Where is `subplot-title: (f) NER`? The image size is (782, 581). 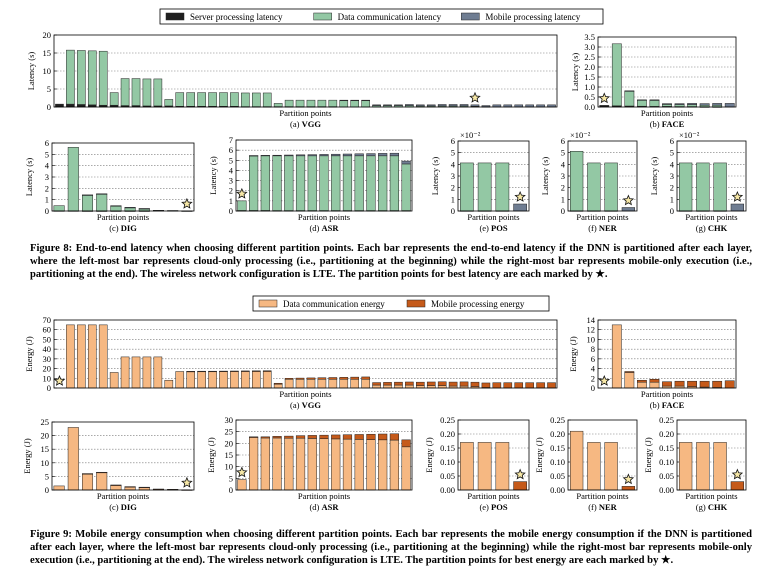
subplot-title: (f) NER is located at coordinates (602, 507).